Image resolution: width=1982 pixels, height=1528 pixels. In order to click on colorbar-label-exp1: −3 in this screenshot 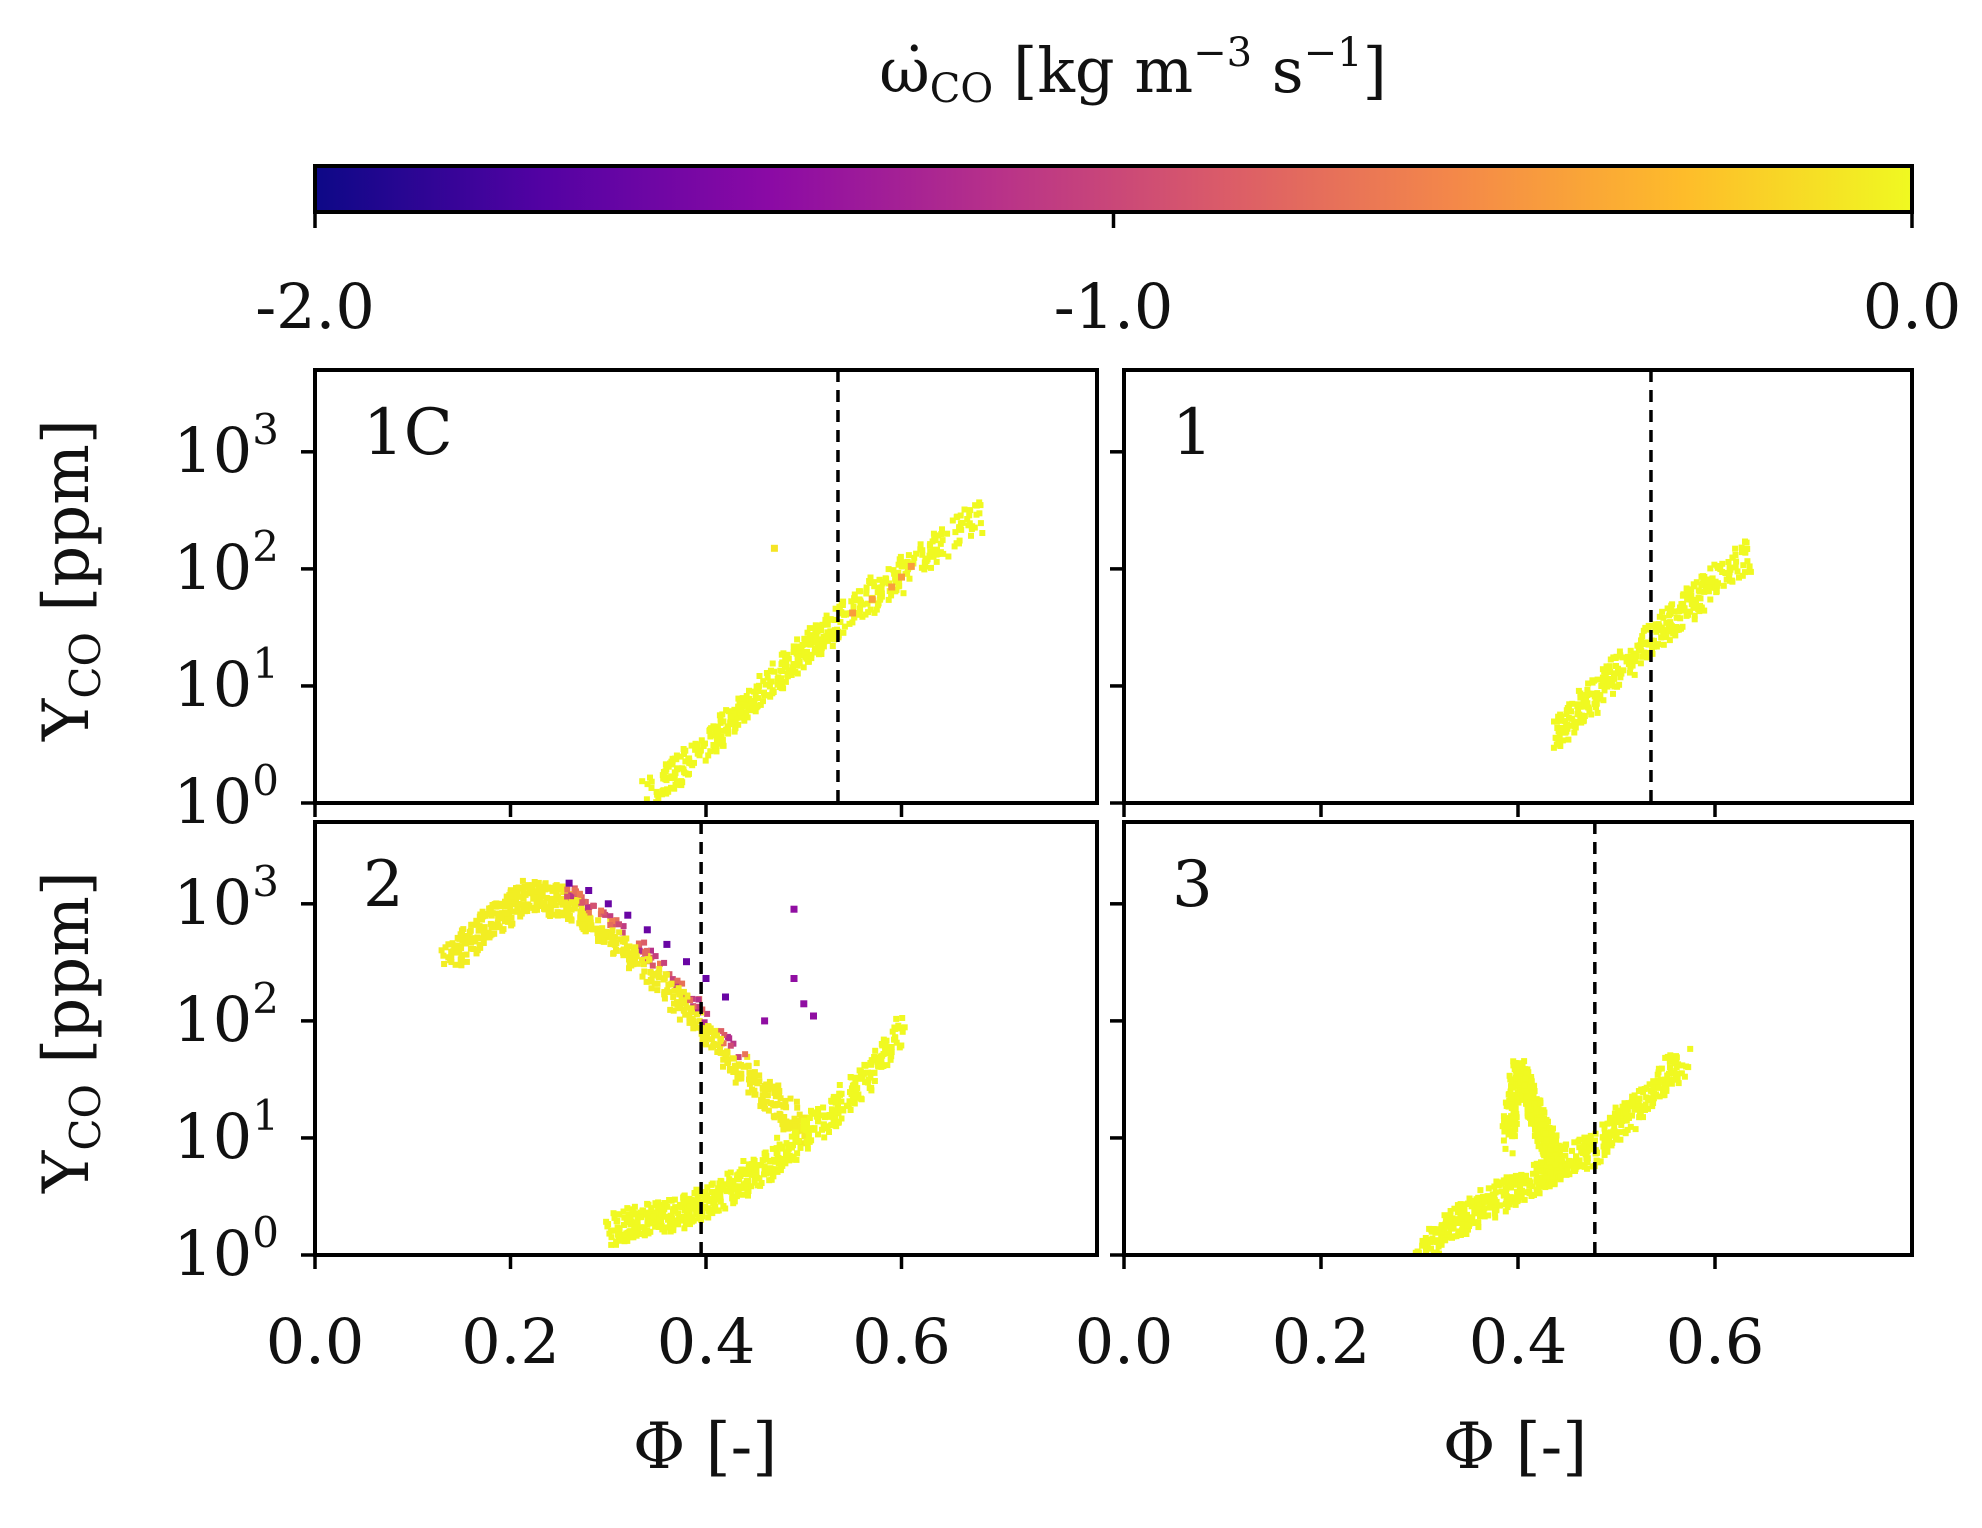, I will do `click(1222, 53)`.